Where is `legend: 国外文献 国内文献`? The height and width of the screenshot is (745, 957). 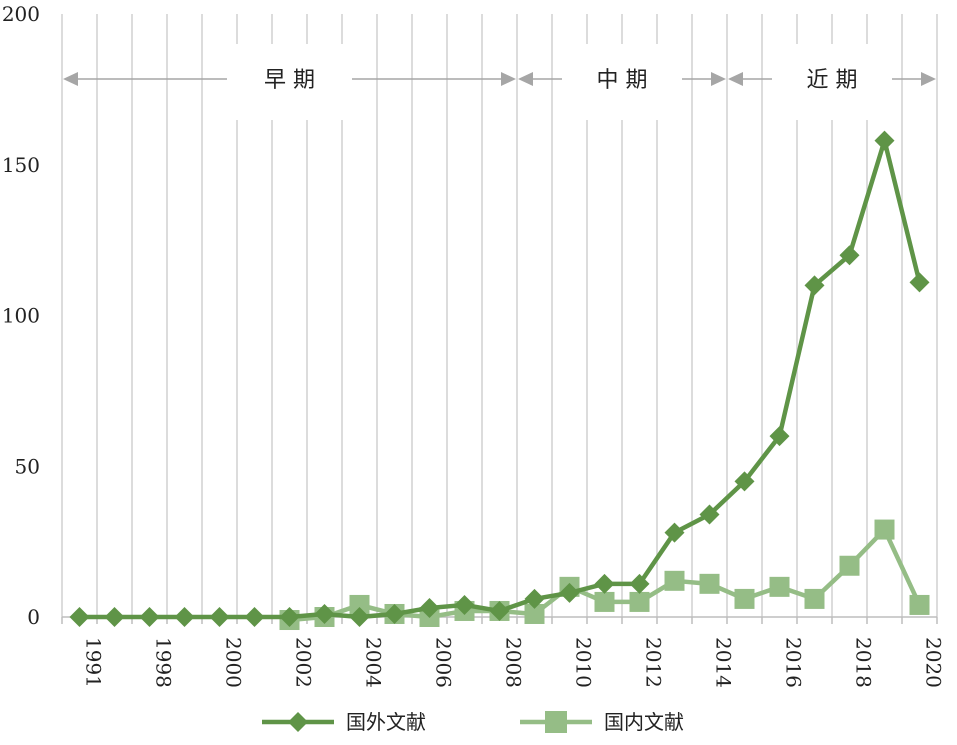 legend: 国外文献 国内文献 is located at coordinates (473, 722).